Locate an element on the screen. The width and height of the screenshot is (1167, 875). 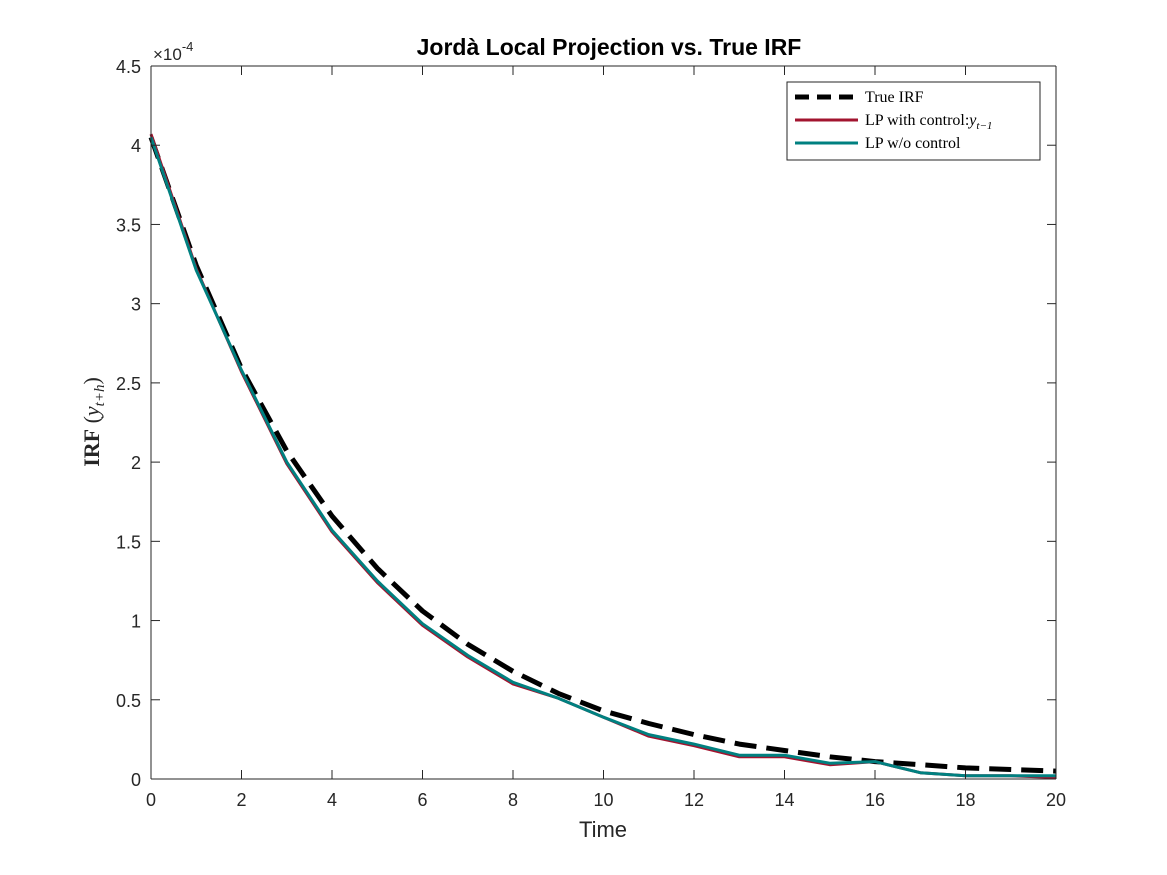
x-tick-label-10: 10 is located at coordinates (603, 800).